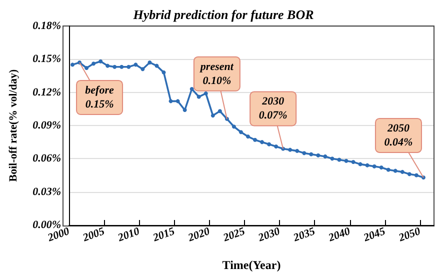 Image resolution: width=447 pixels, height=276 pixels. What do you see at coordinates (14, 125) in the screenshot?
I see `y-axis-title: Boil-off rate(% vol/day)` at bounding box center [14, 125].